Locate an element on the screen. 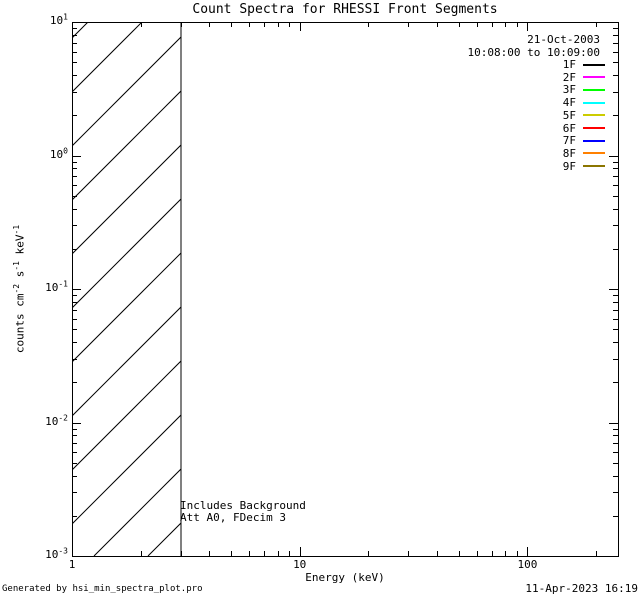  y-tick-label: 10⁻¹ is located at coordinates (56, 286).